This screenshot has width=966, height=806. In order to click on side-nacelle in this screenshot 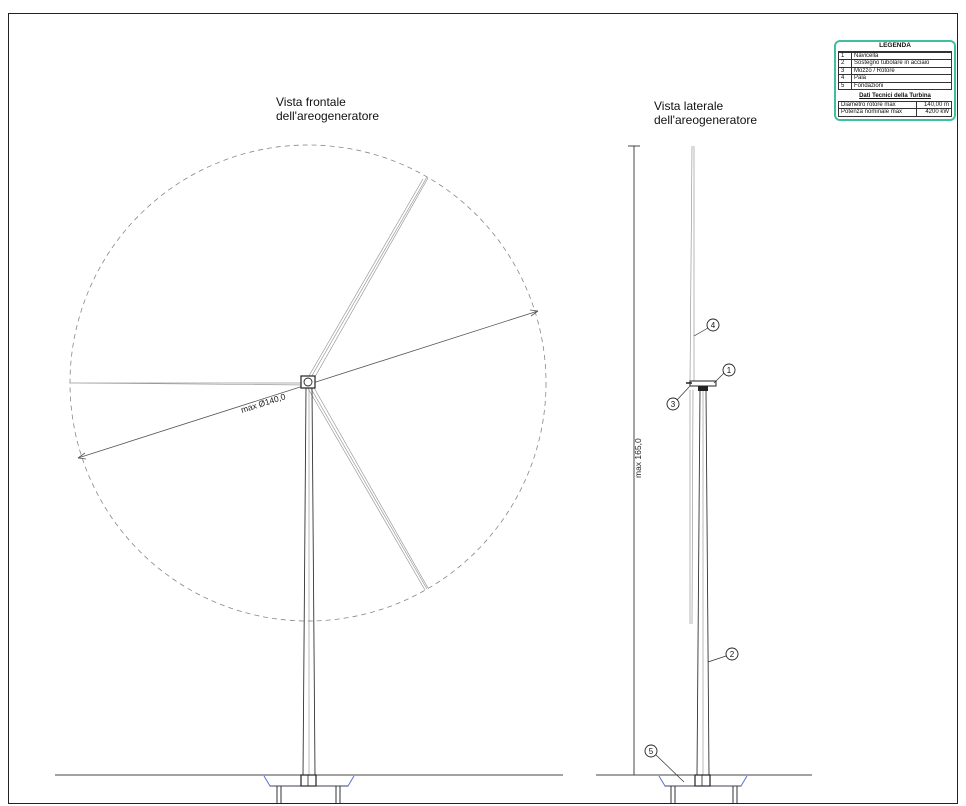, I will do `click(701, 385)`.